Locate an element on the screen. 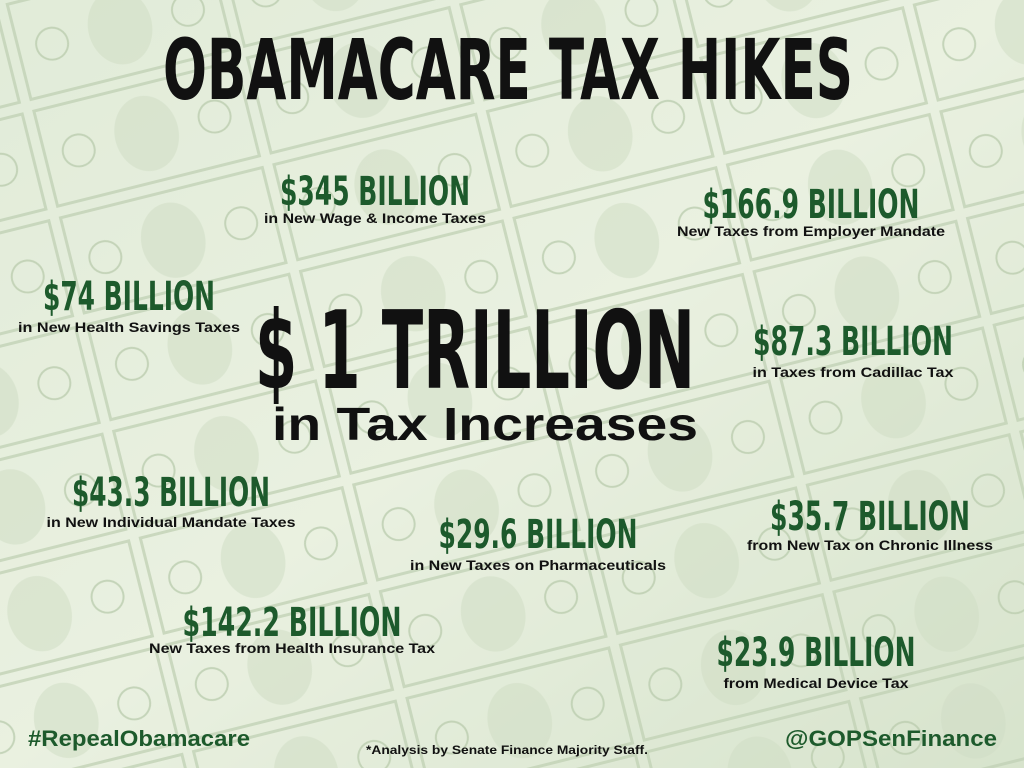 This screenshot has height=768, width=1024. headline-caption: in Tax Increases is located at coordinates (485, 424).